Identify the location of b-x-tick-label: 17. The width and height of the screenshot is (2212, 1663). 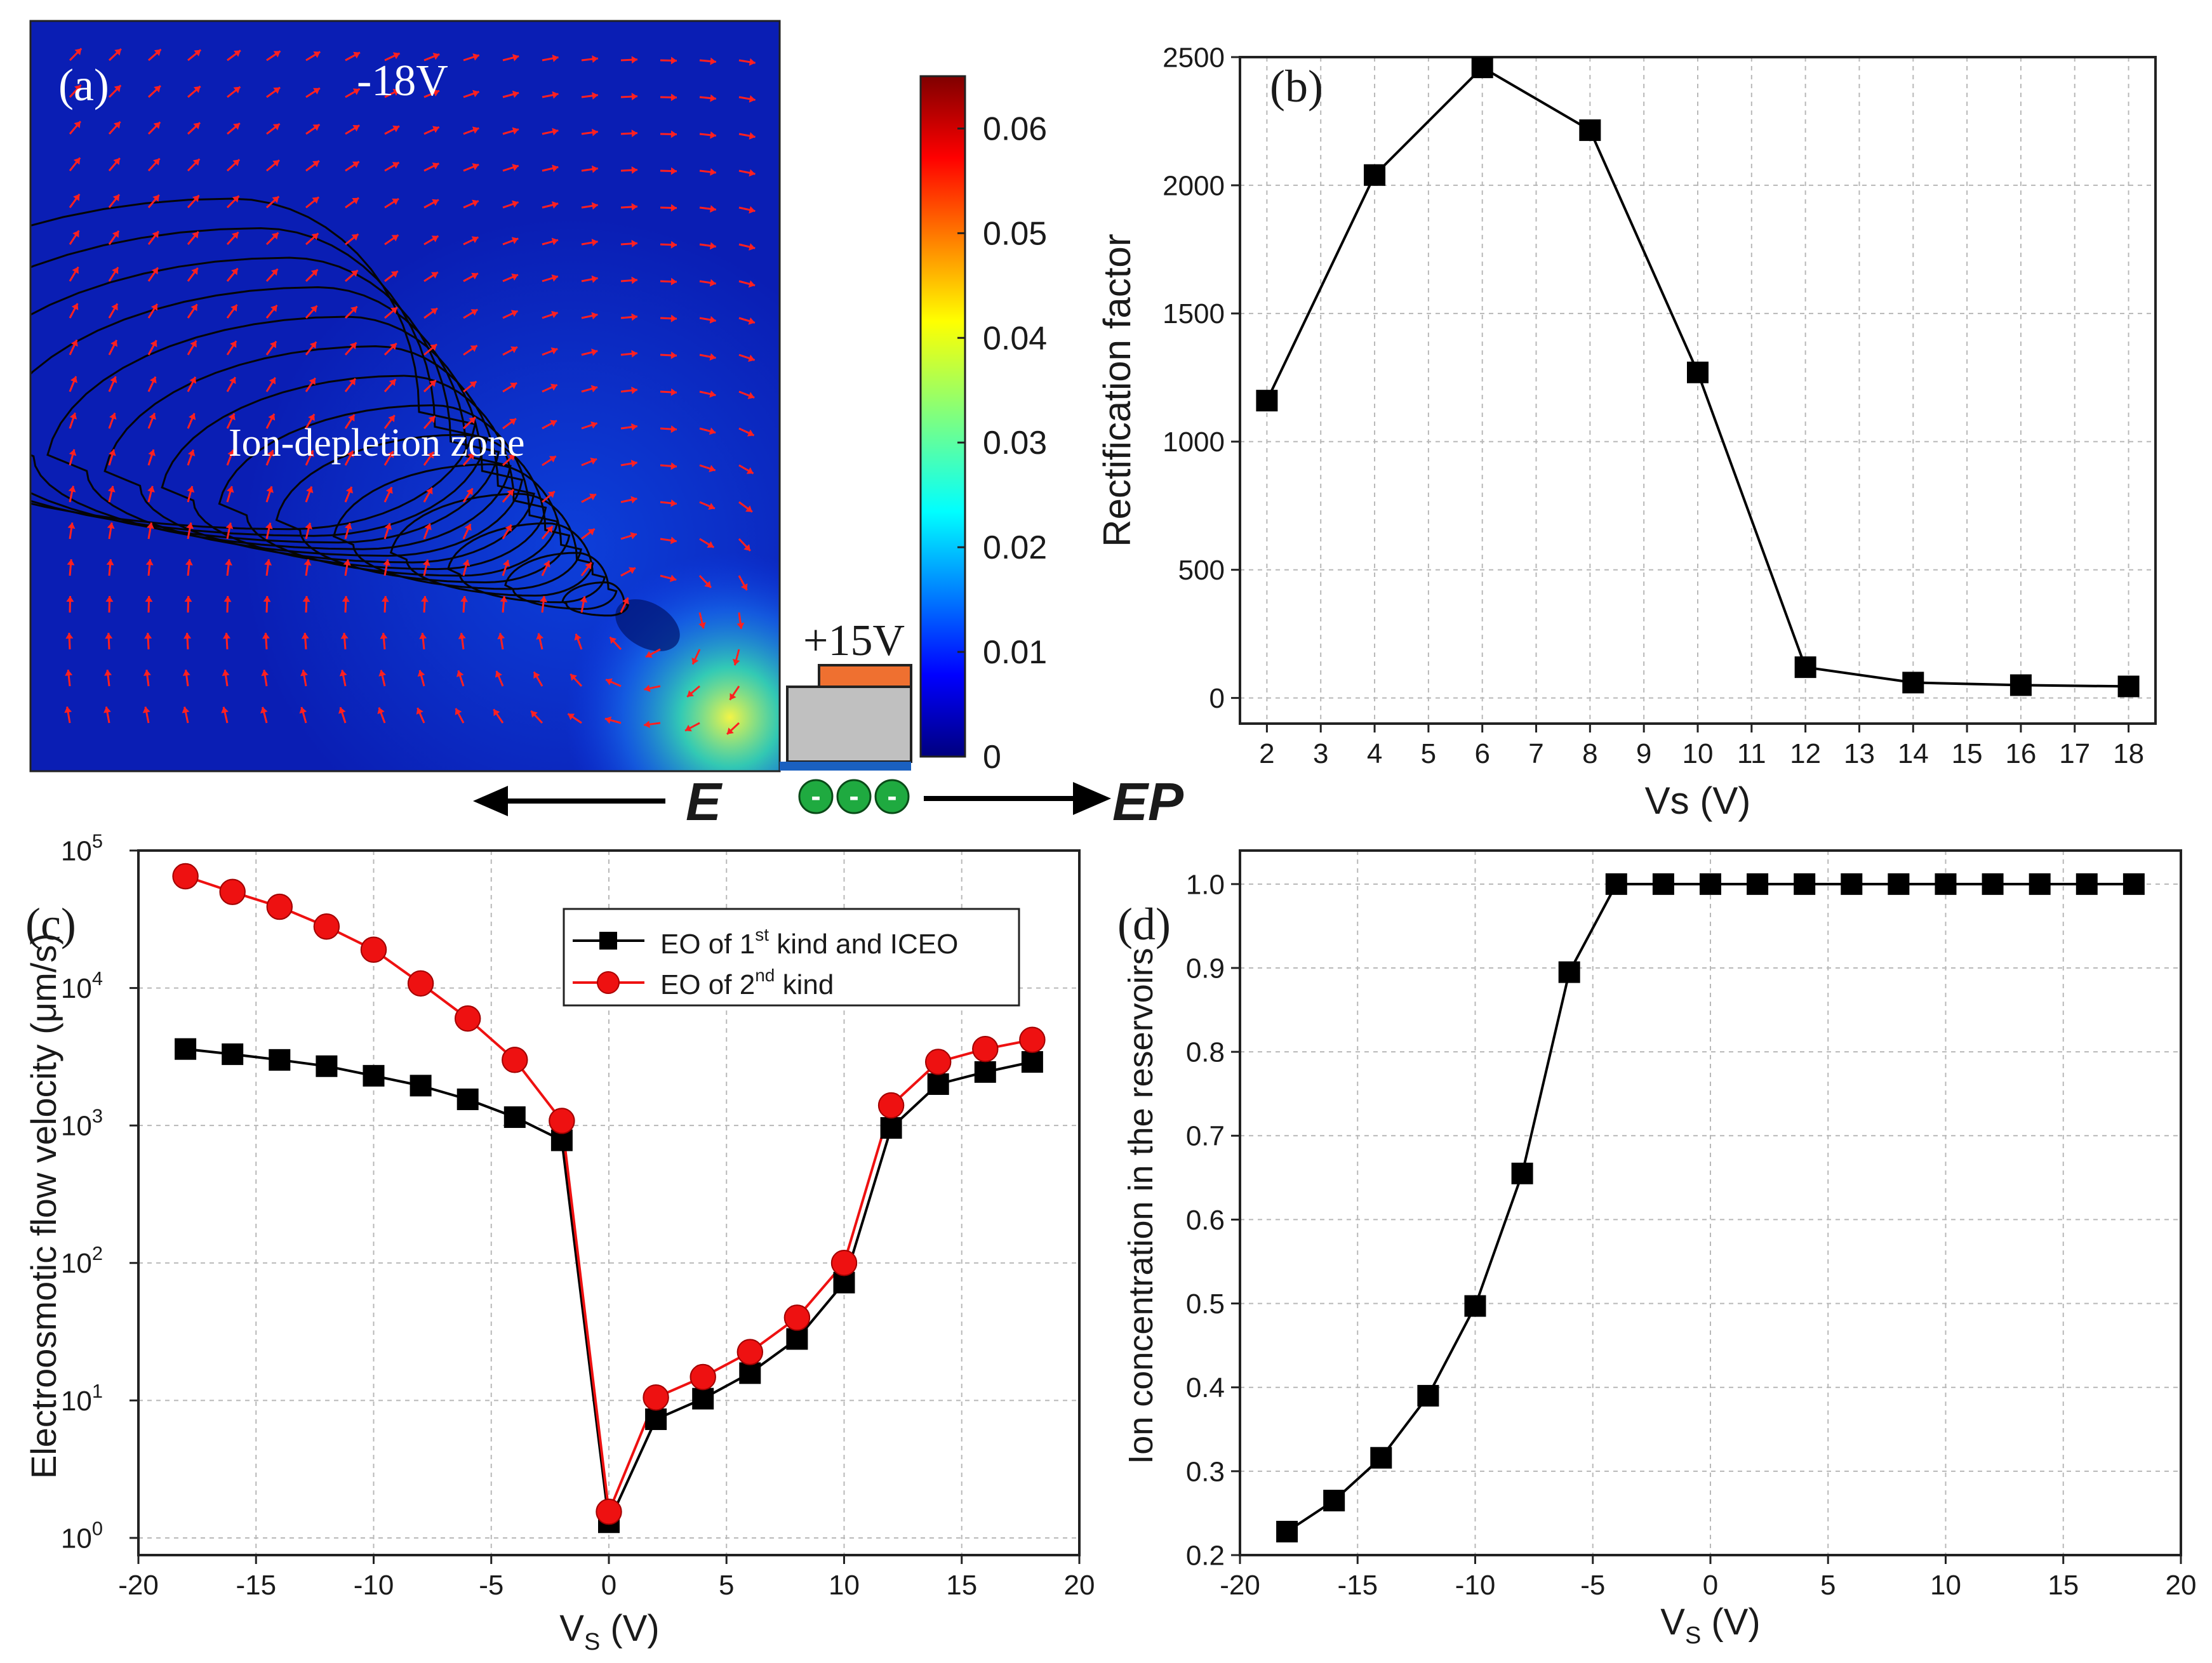
(2074, 754).